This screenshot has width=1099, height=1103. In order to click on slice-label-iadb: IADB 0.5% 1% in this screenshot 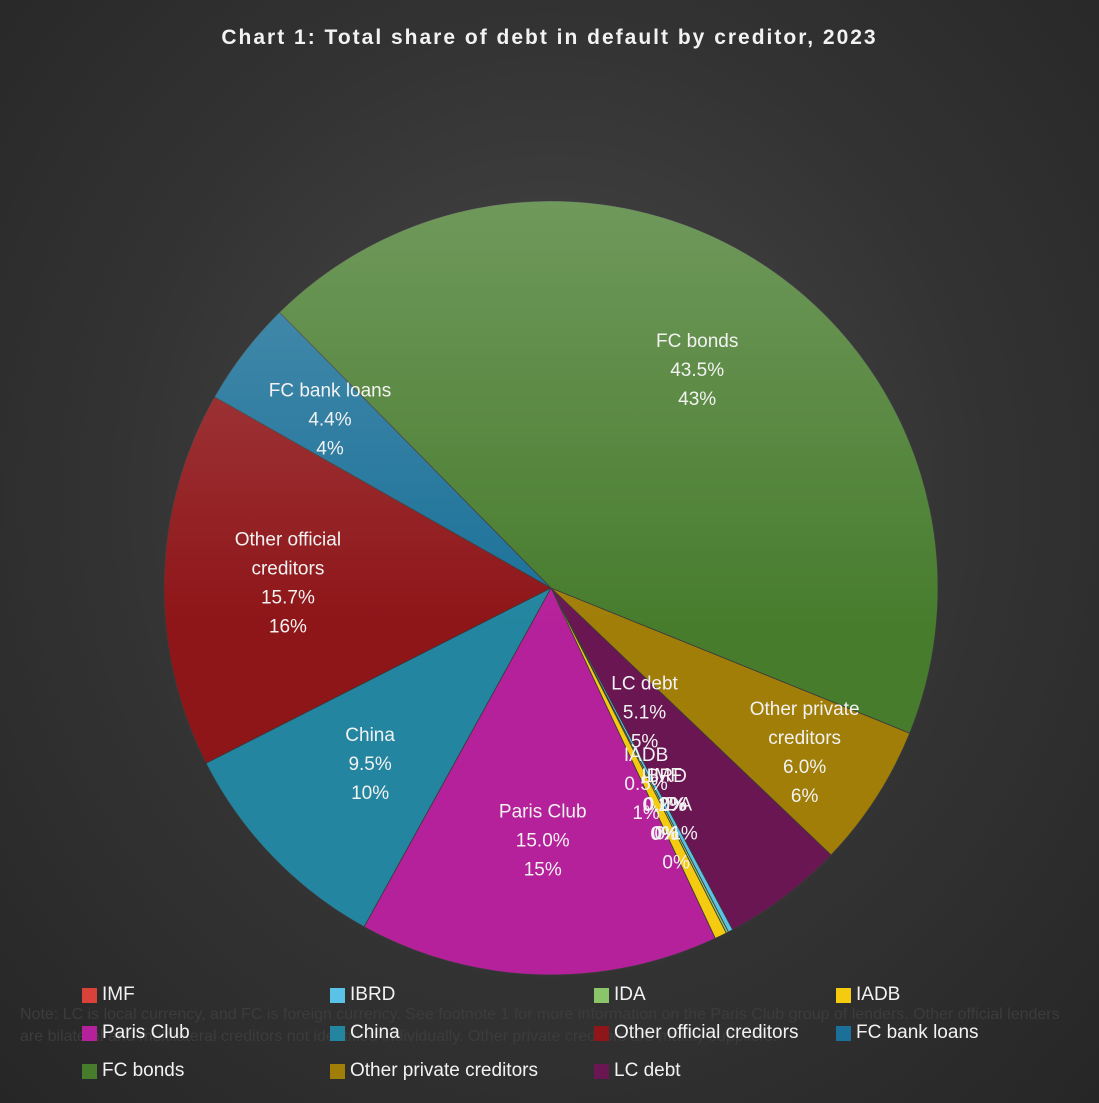, I will do `click(646, 784)`.